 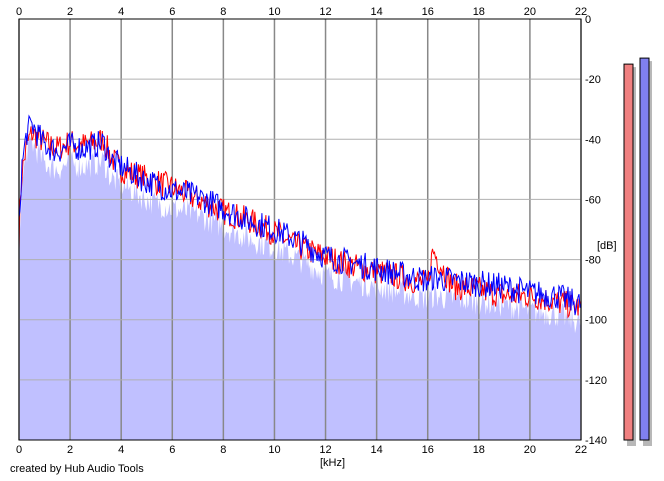 I want to click on x-tick-label-bottom-3: 6, so click(x=172, y=450).